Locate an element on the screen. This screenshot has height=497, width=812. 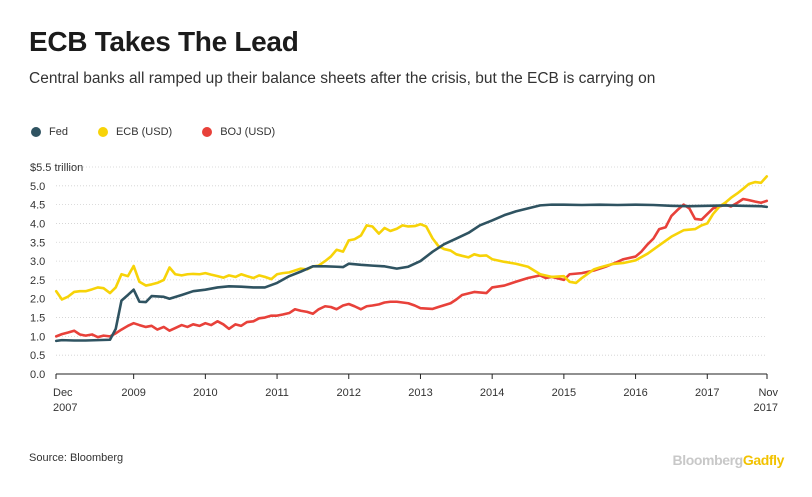
brand-part1: Bloomberg is located at coordinates (708, 460).